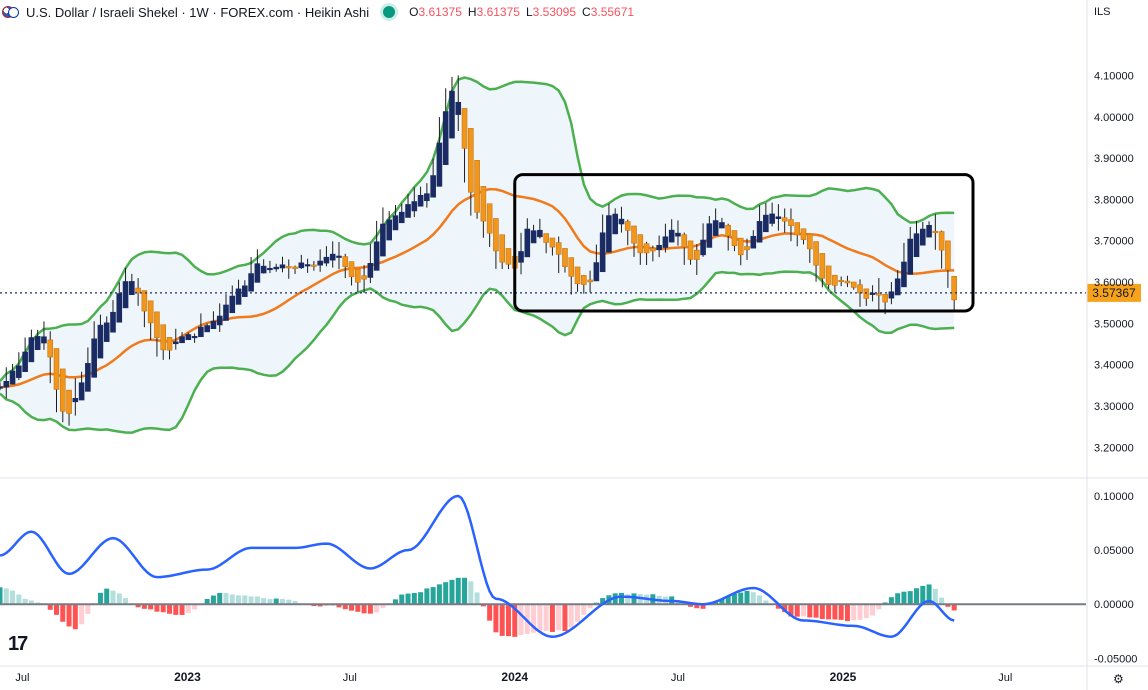  Describe the element at coordinates (187, 677) in the screenshot. I see `time-axis-tick: 2023` at that location.